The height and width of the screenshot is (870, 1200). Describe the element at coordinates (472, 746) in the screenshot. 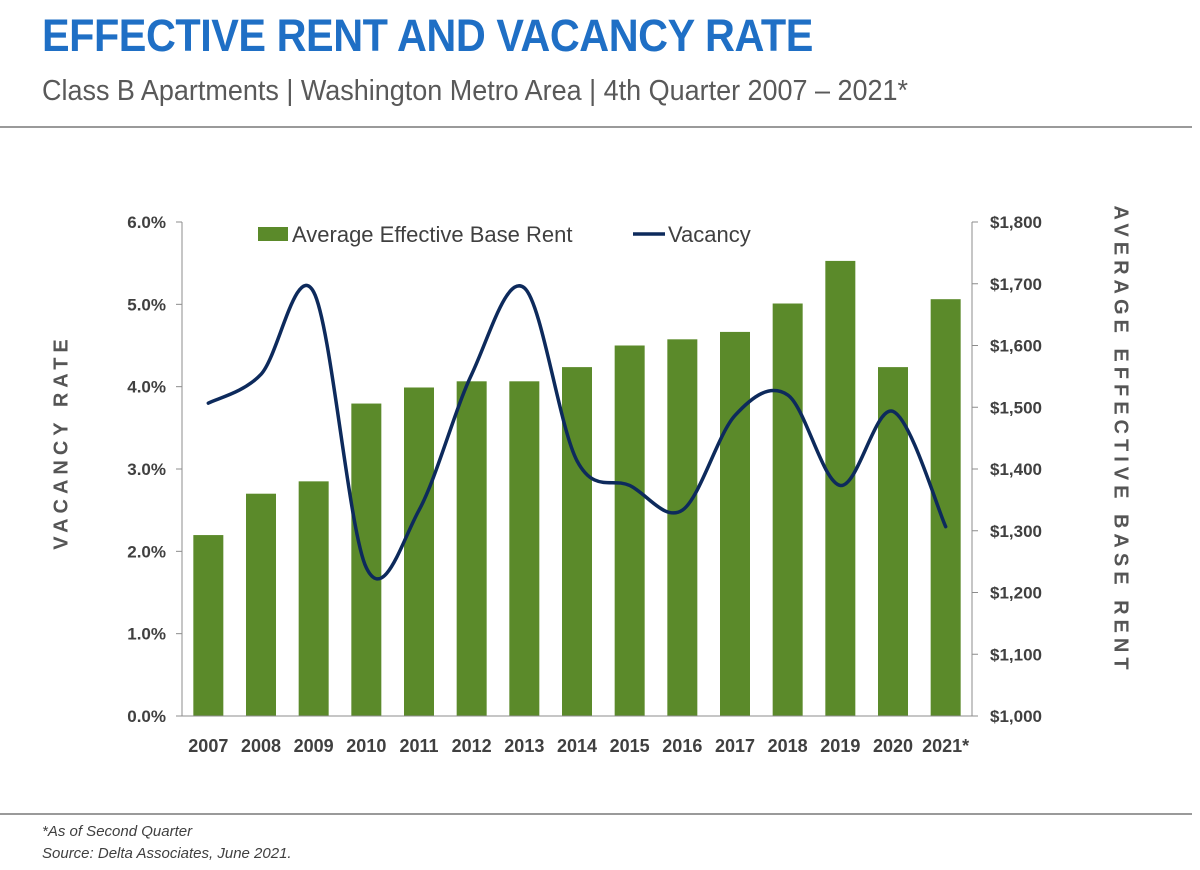

I see `x-tick-label: 2012` at that location.